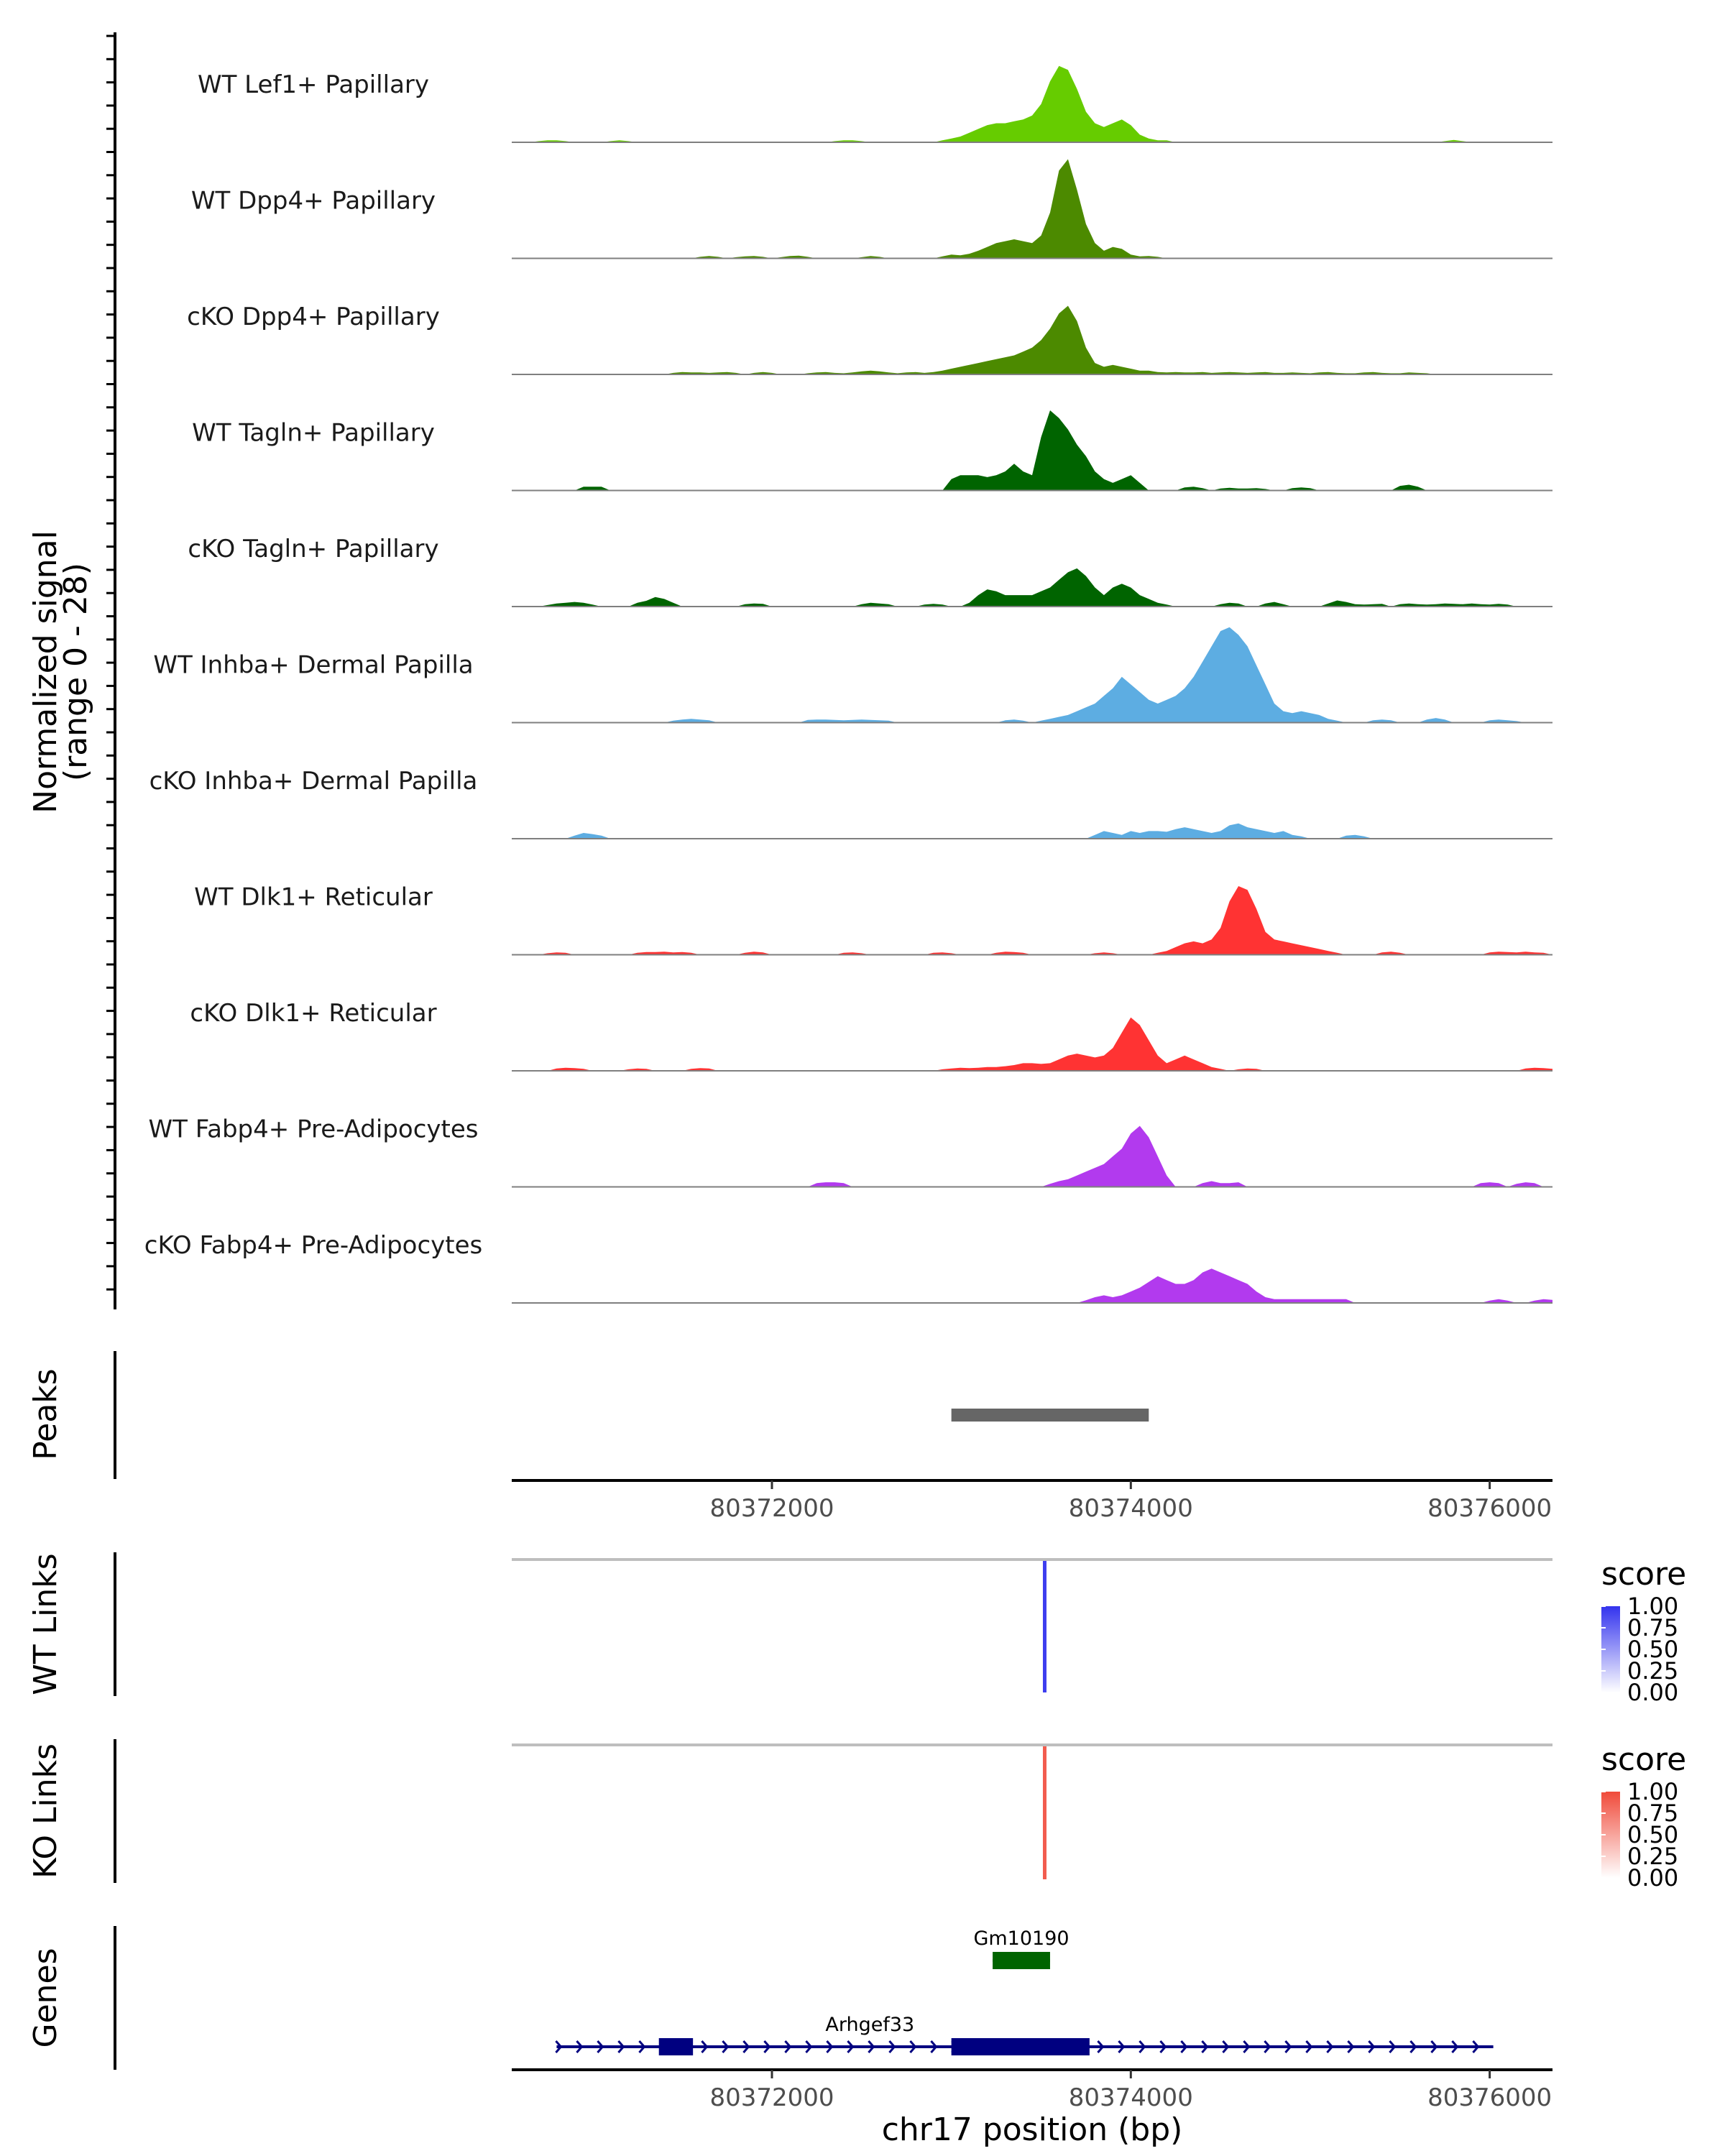  What do you see at coordinates (1652, 1834) in the screenshot?
I see `legend-tick-label: 0.50` at bounding box center [1652, 1834].